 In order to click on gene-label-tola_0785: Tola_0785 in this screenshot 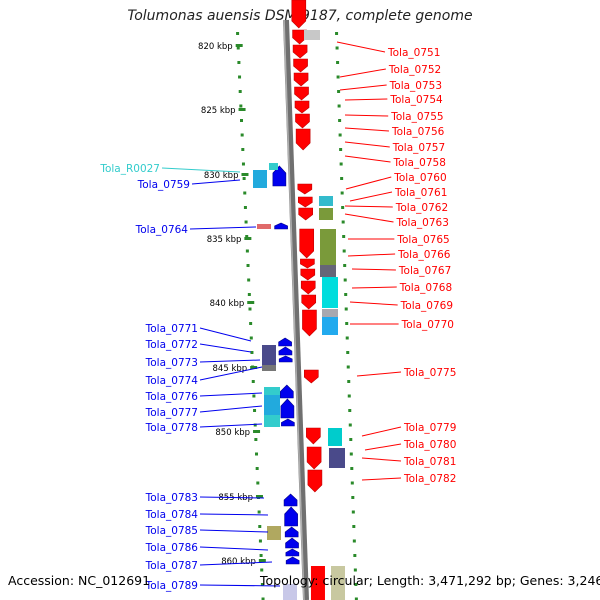, I will do `click(171, 531)`.